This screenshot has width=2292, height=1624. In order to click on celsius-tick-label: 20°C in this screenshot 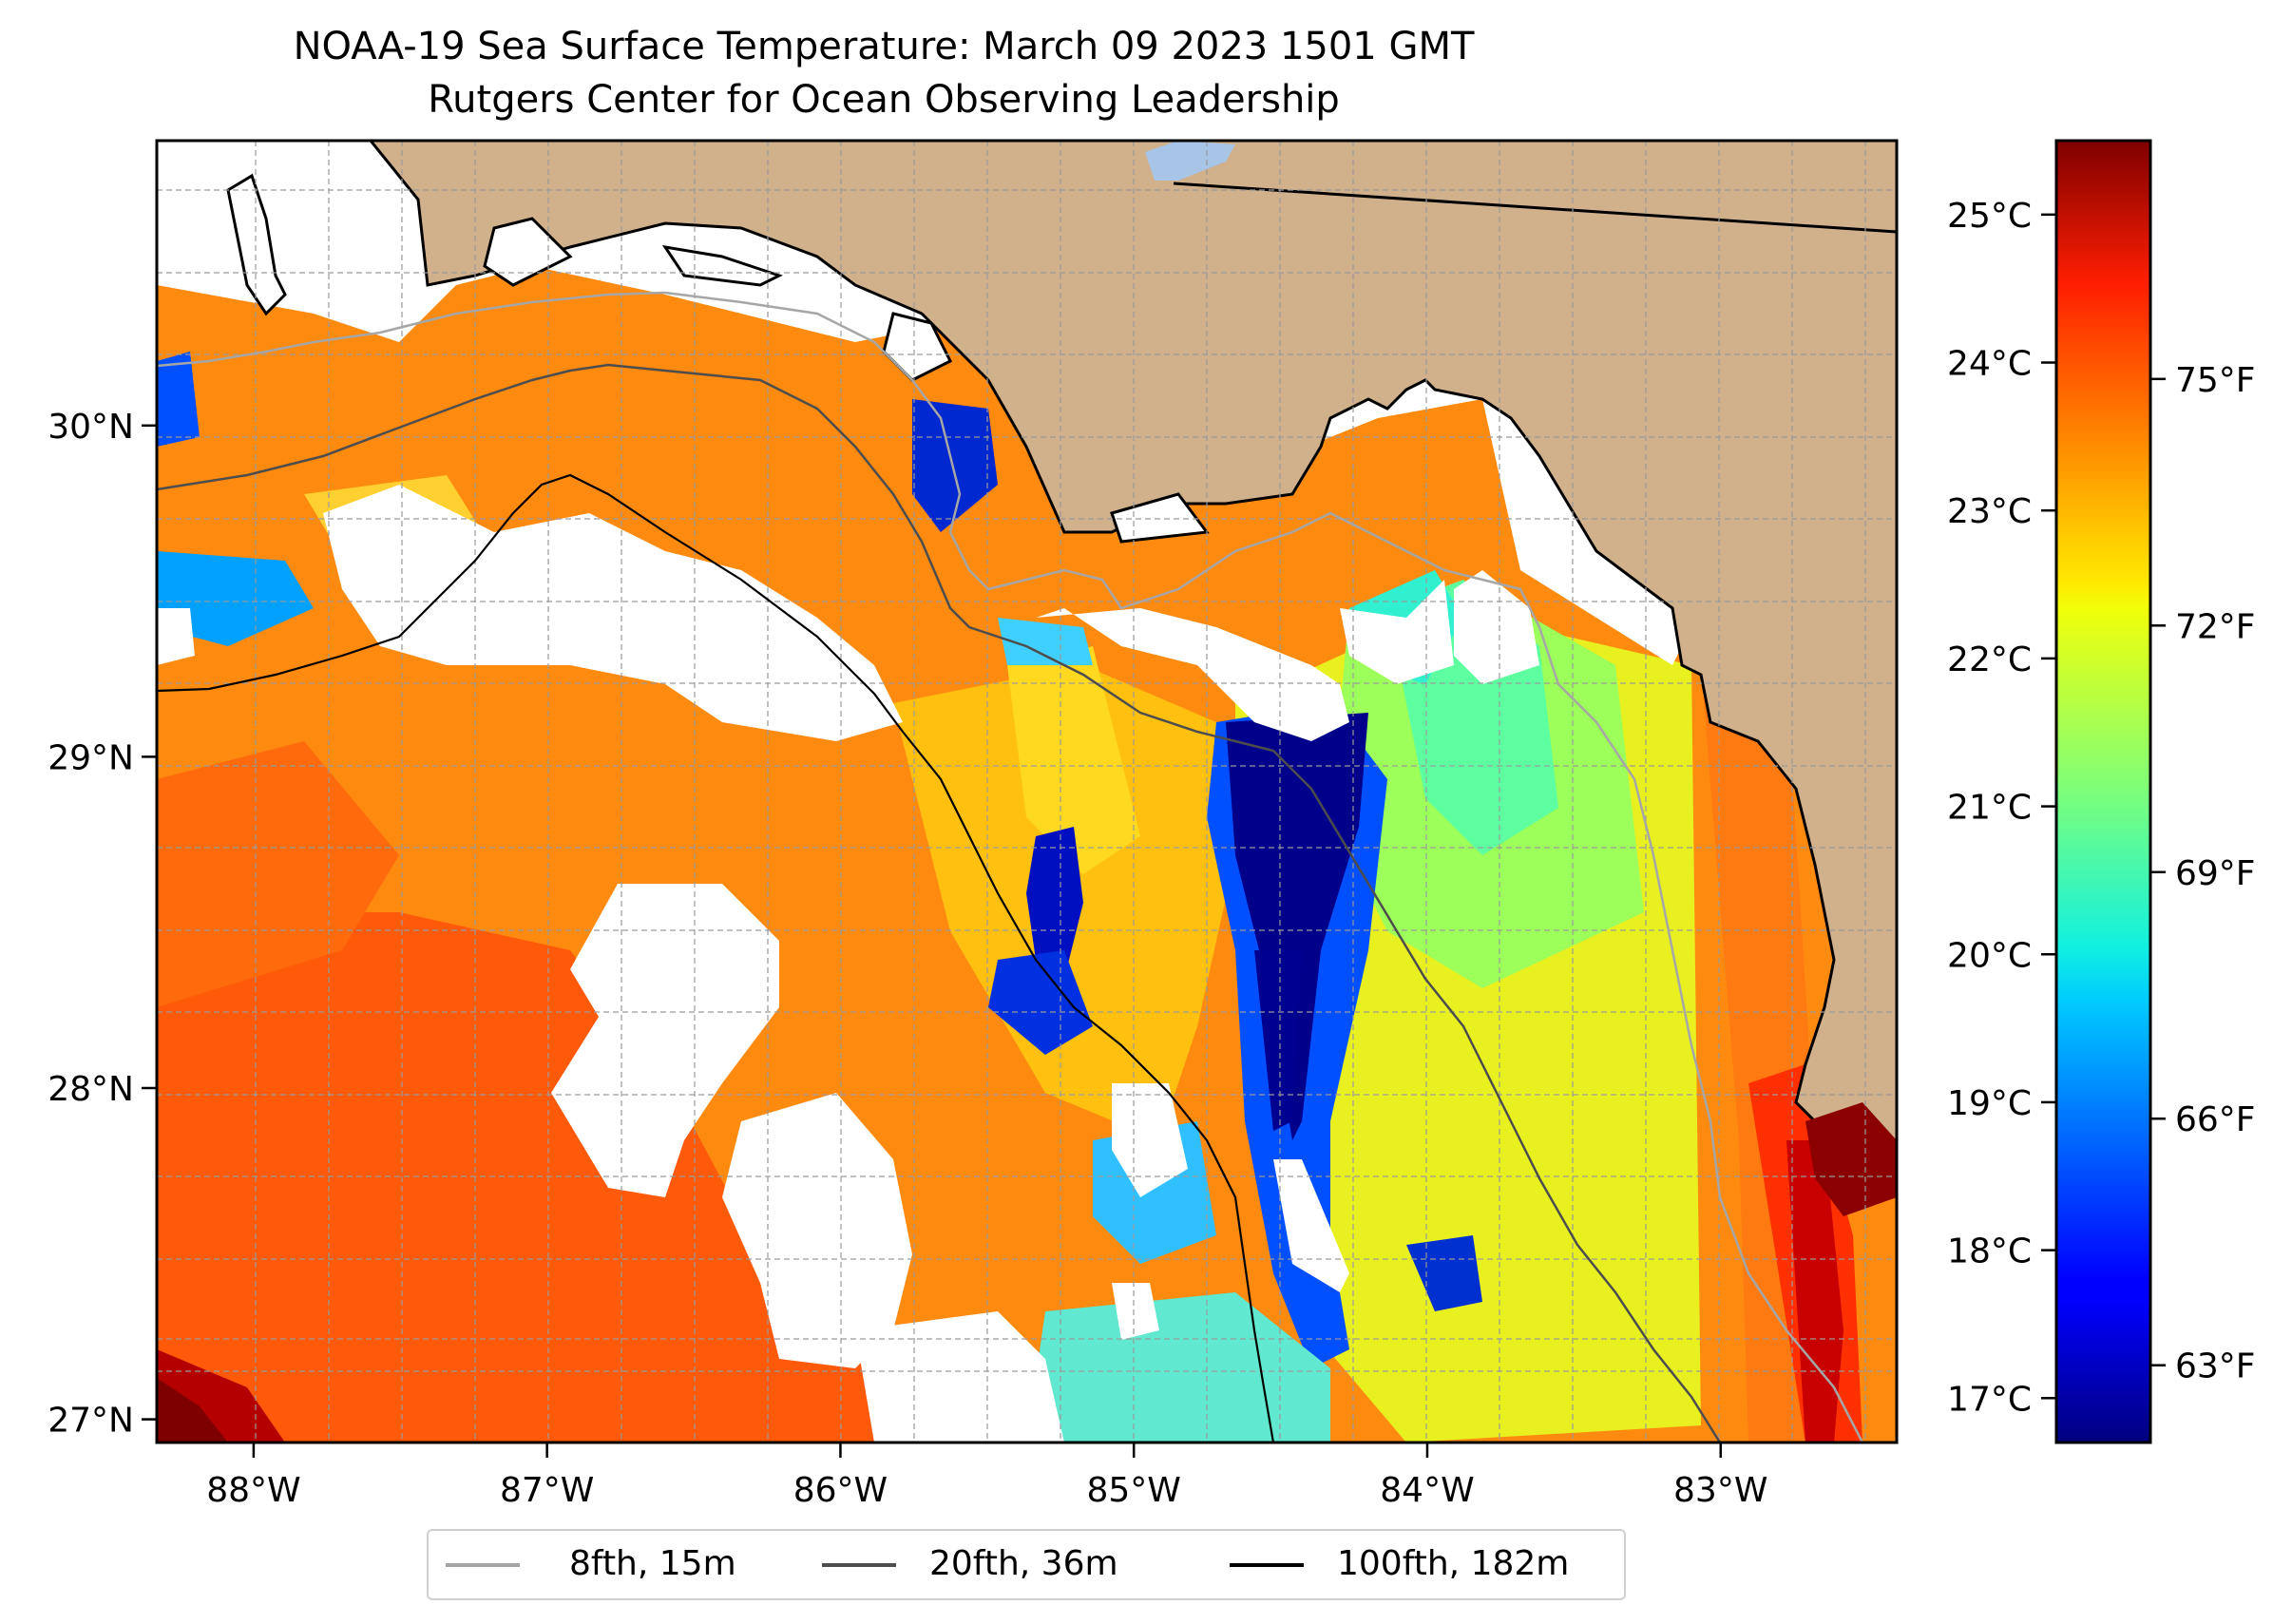, I will do `click(1989, 955)`.